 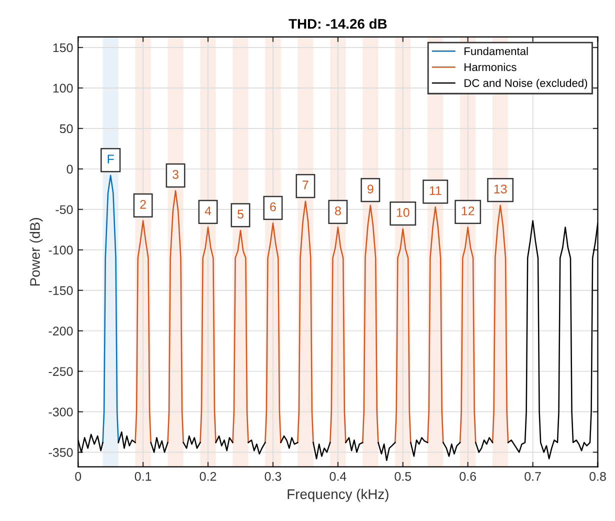 What do you see at coordinates (60, 412) in the screenshot?
I see `y-tick-label: -300` at bounding box center [60, 412].